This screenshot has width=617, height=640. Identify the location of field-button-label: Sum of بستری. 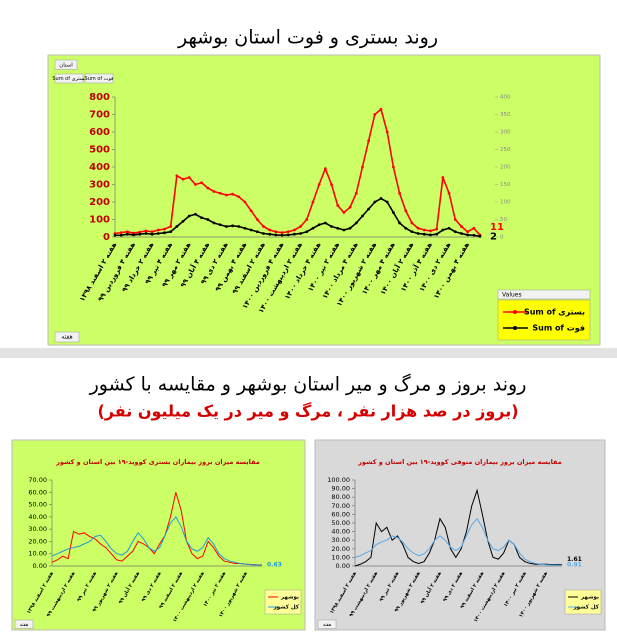
(68, 79).